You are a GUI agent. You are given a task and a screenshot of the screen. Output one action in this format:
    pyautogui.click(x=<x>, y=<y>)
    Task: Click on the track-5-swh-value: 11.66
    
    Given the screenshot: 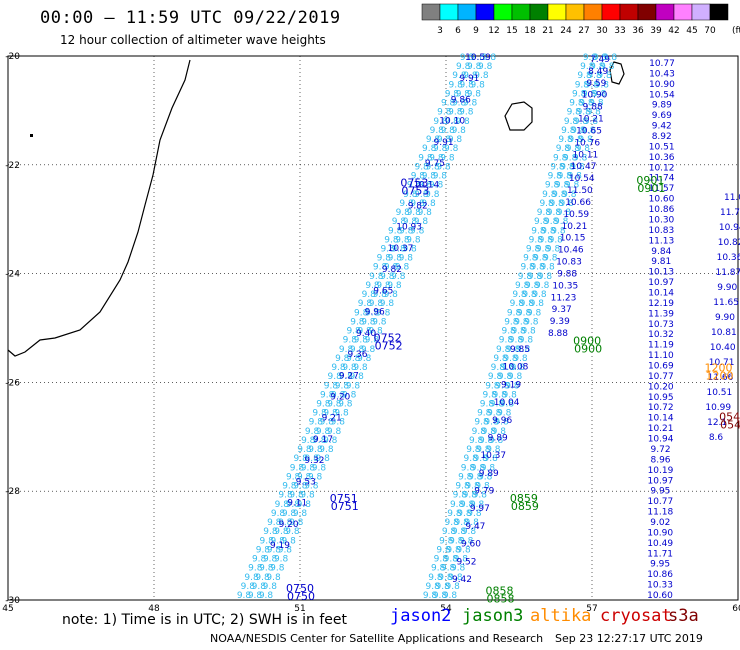 What is the action you would take?
    pyautogui.click(x=721, y=378)
    